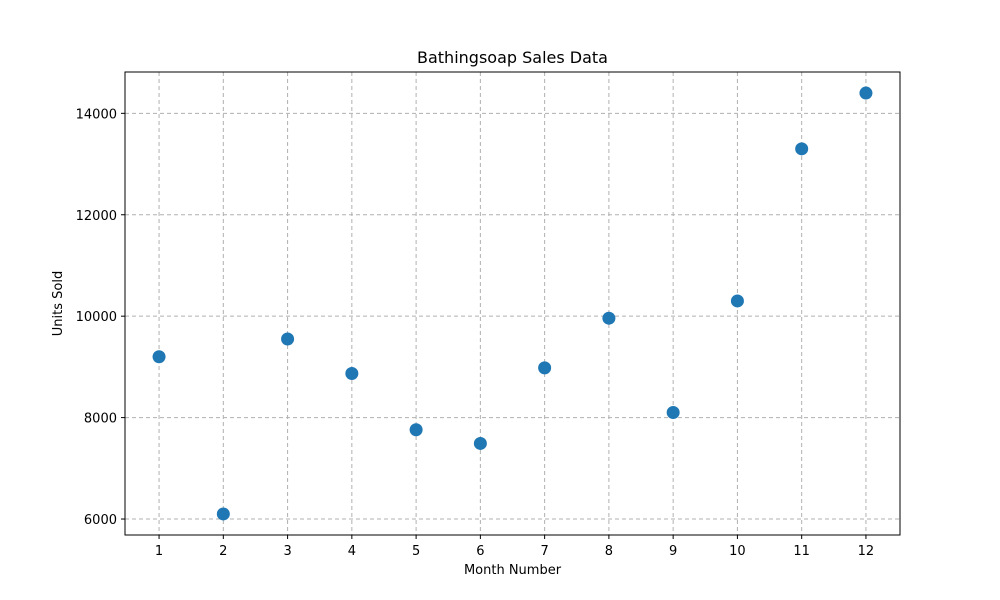 The height and width of the screenshot is (600, 1000). I want to click on y-tick-label: 10000, so click(96, 317).